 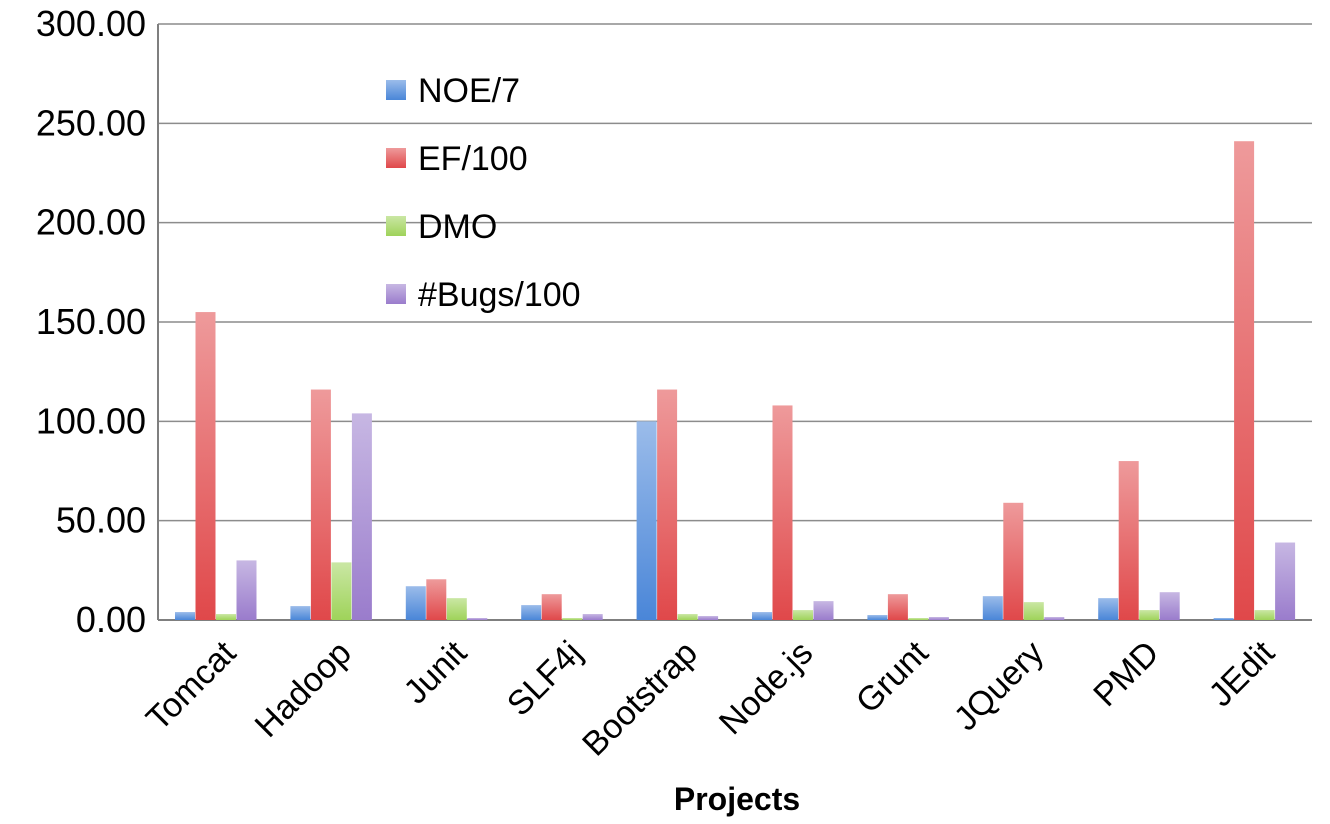 I want to click on x-tick-label: Grunt, so click(x=892, y=676).